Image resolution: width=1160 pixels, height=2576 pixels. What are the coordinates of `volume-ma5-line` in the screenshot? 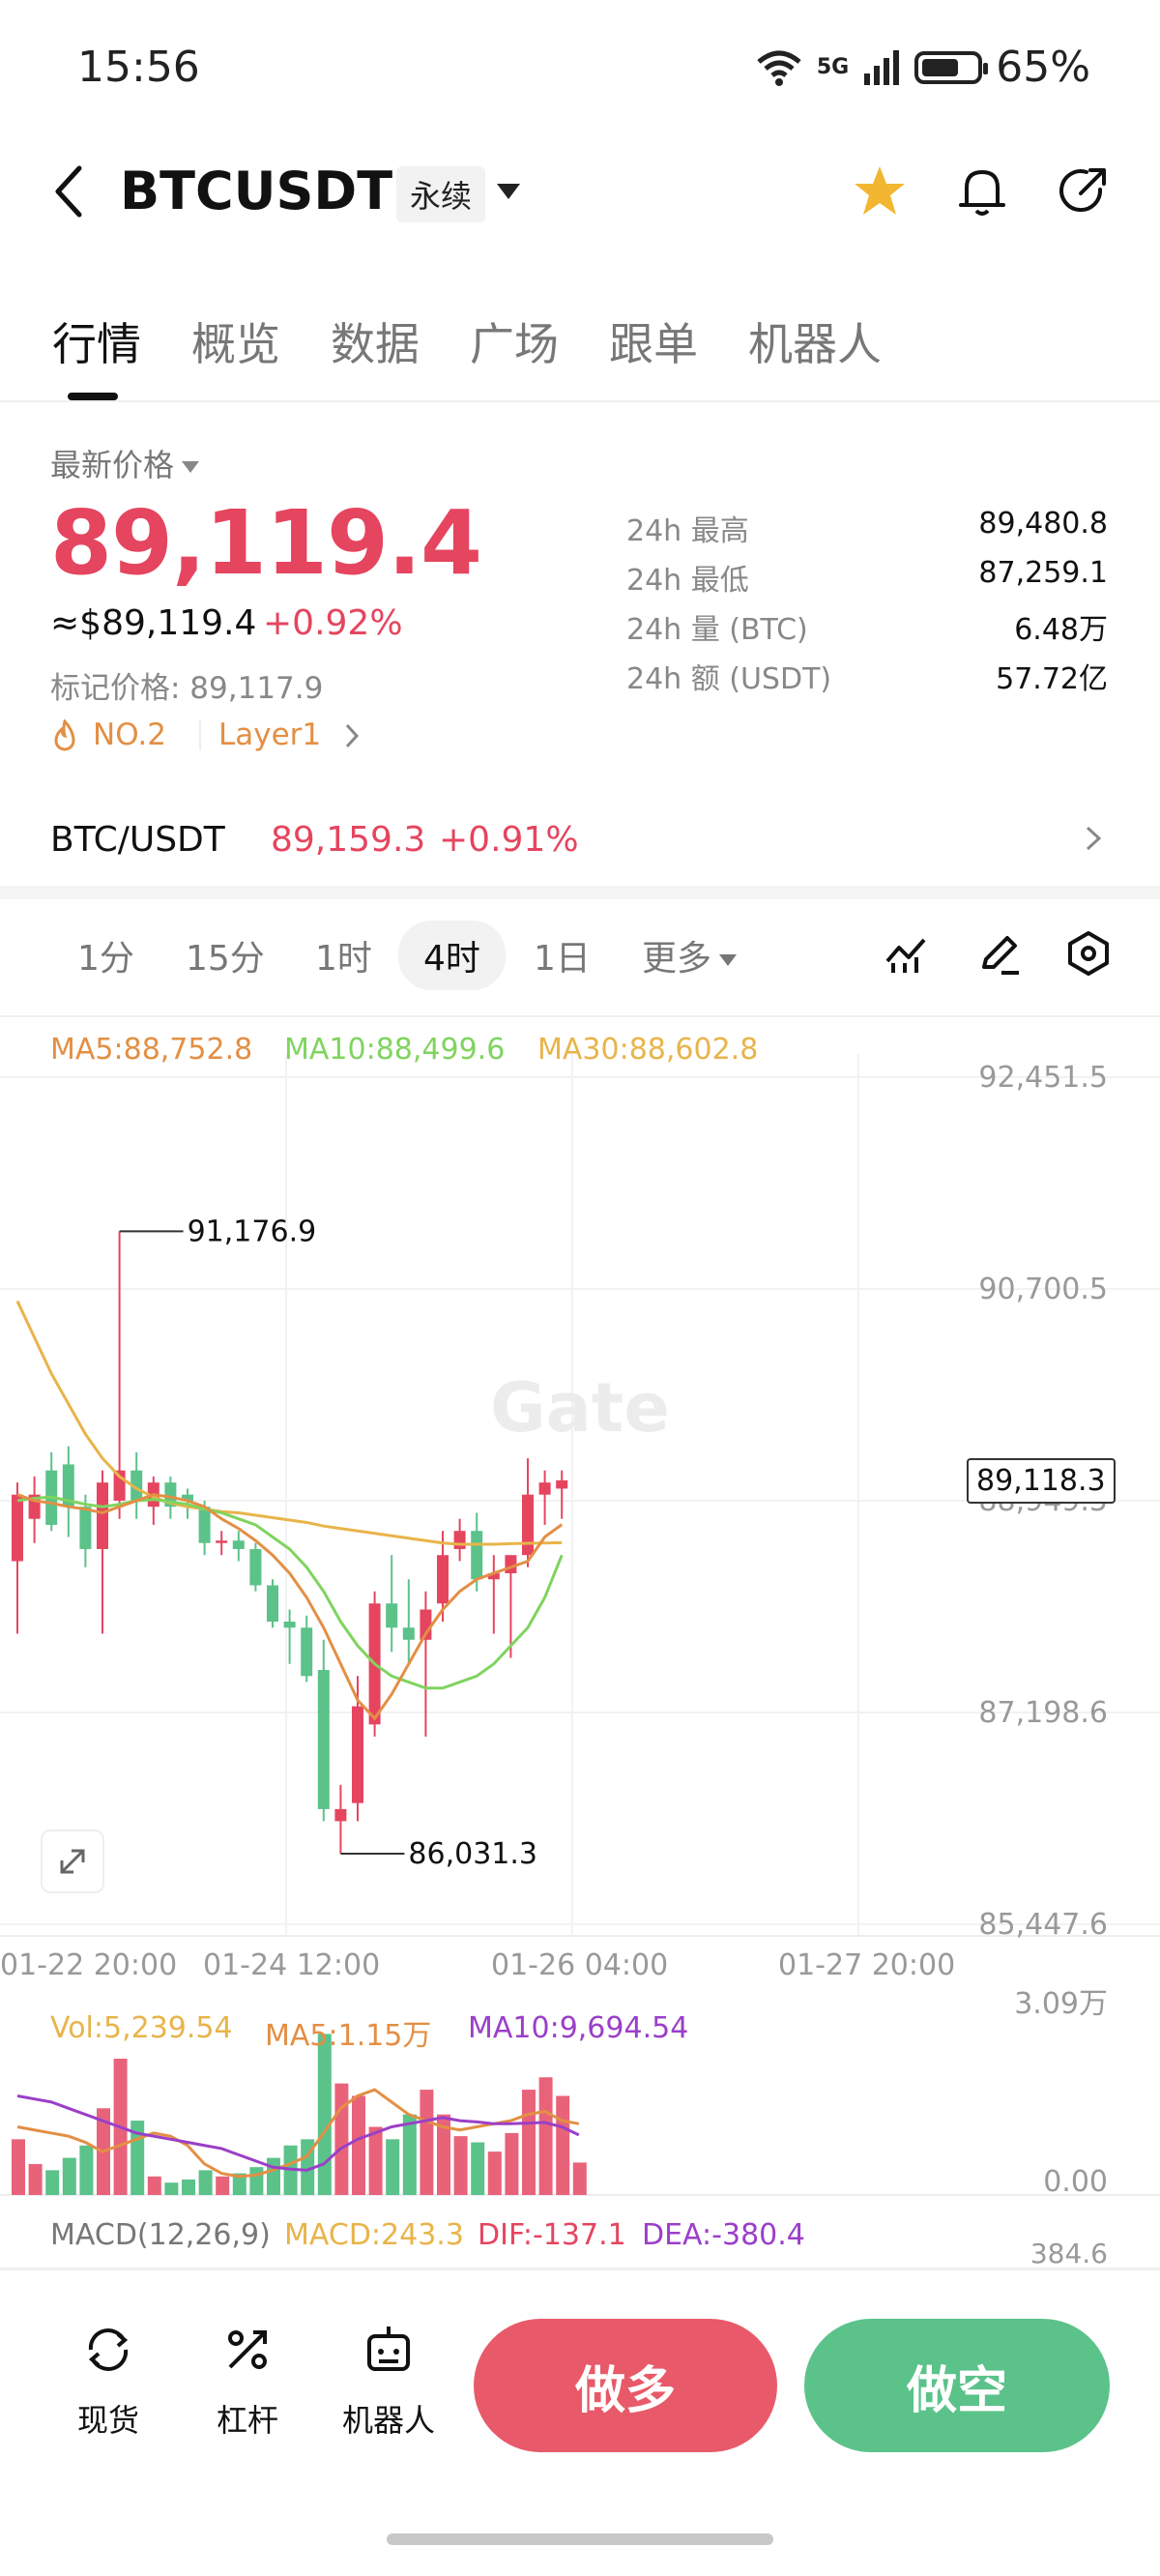 It's located at (298, 2133).